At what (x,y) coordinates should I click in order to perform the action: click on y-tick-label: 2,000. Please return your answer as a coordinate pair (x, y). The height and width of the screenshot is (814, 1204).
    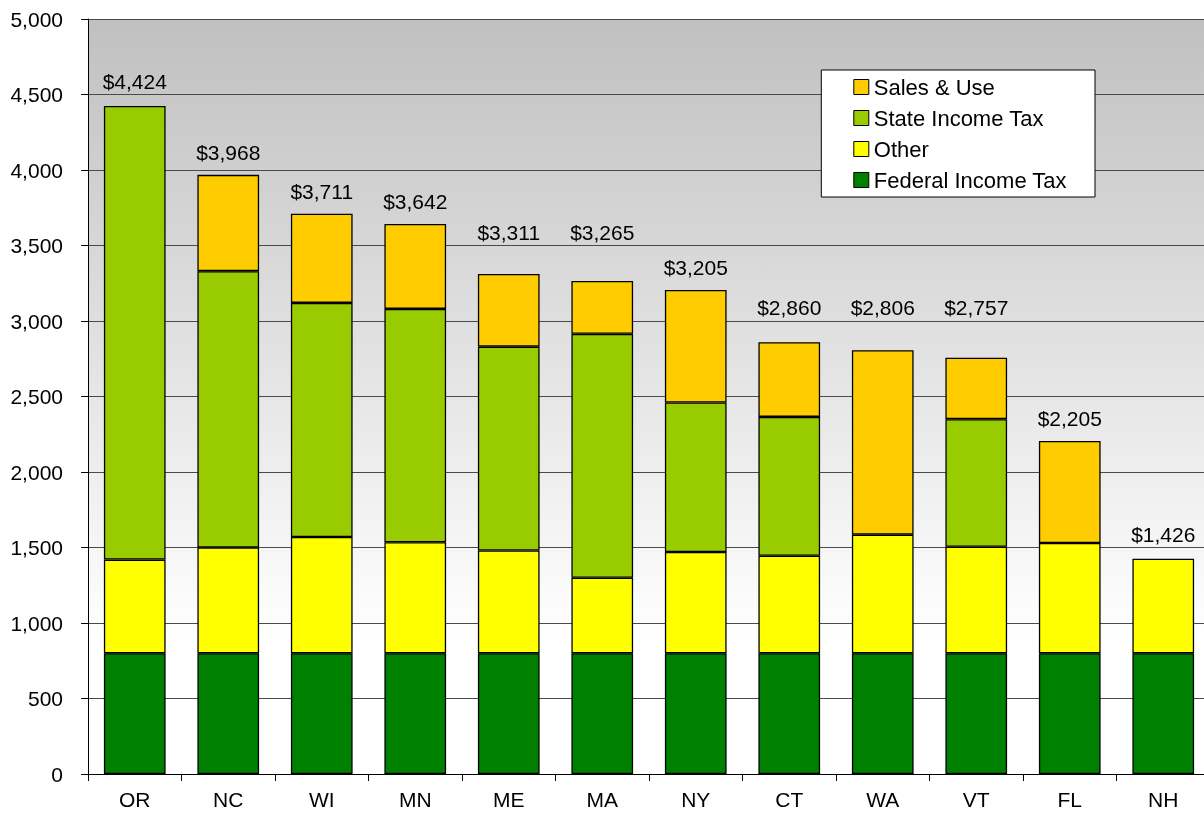
    Looking at the image, I should click on (36, 472).